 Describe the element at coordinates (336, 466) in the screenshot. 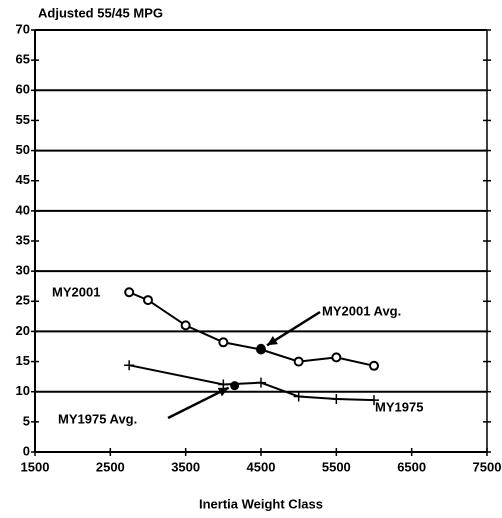

I see `x-tick-label: 5500` at that location.